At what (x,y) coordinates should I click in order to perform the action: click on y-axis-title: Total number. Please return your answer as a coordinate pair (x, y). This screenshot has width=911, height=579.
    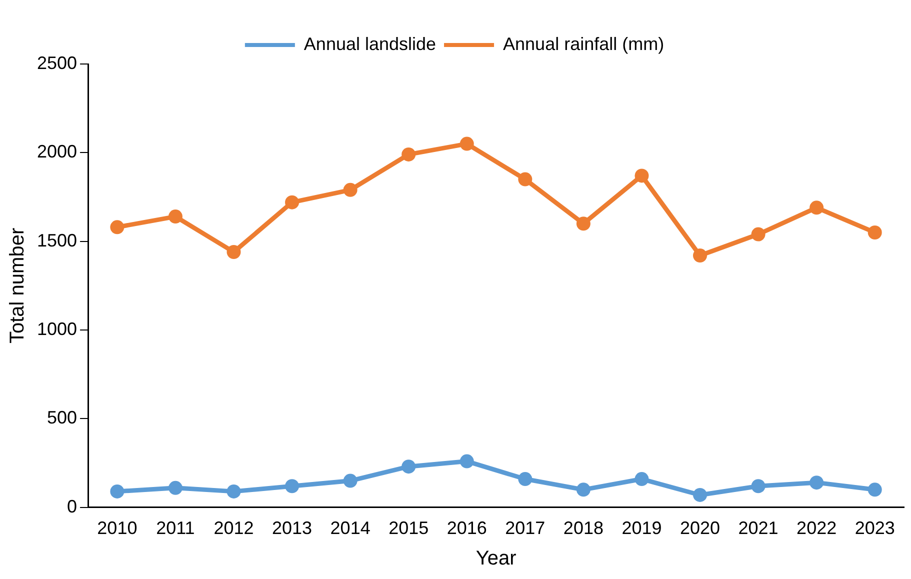
    Looking at the image, I should click on (17, 286).